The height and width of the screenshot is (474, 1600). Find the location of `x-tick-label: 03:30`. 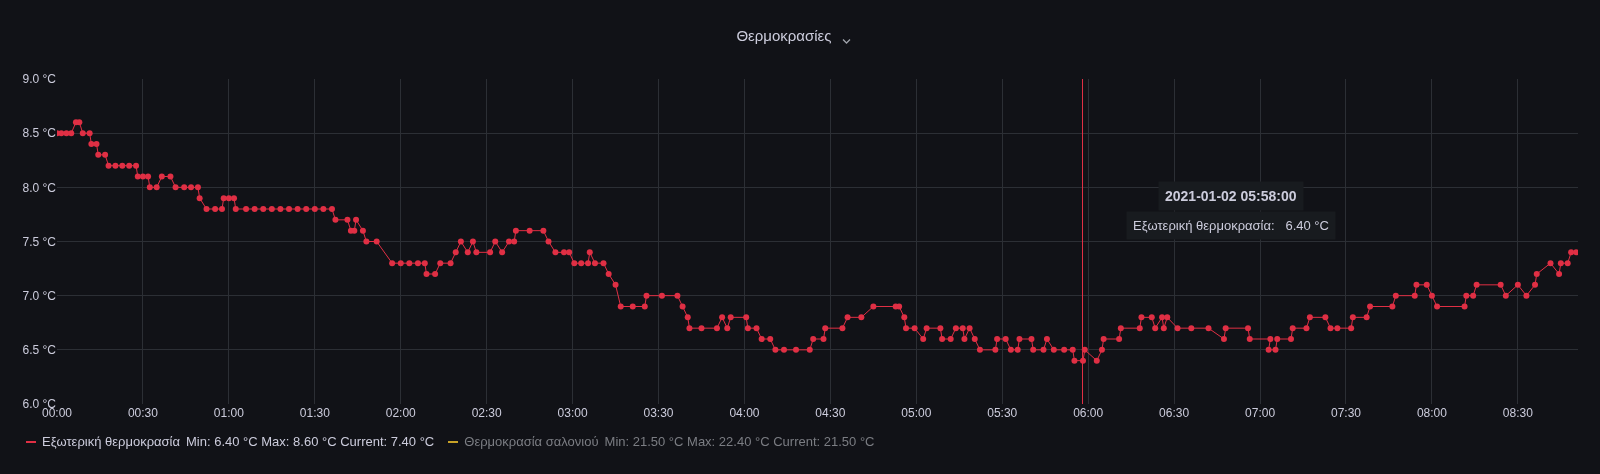

x-tick-label: 03:30 is located at coordinates (658, 413).